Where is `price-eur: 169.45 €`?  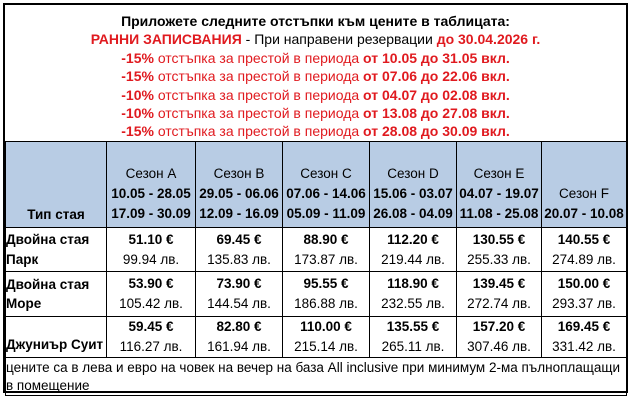
price-eur: 169.45 € is located at coordinates (584, 326).